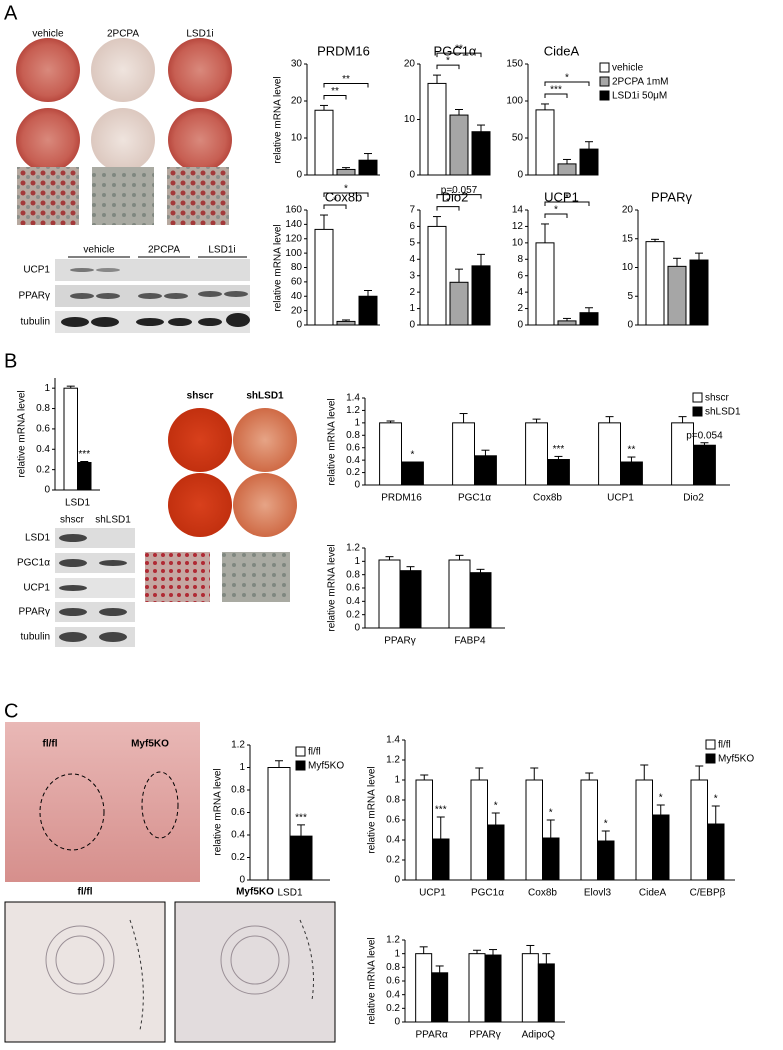  Describe the element at coordinates (255, 892) in the screenshot. I see `histology-label: Myf5KO` at that location.